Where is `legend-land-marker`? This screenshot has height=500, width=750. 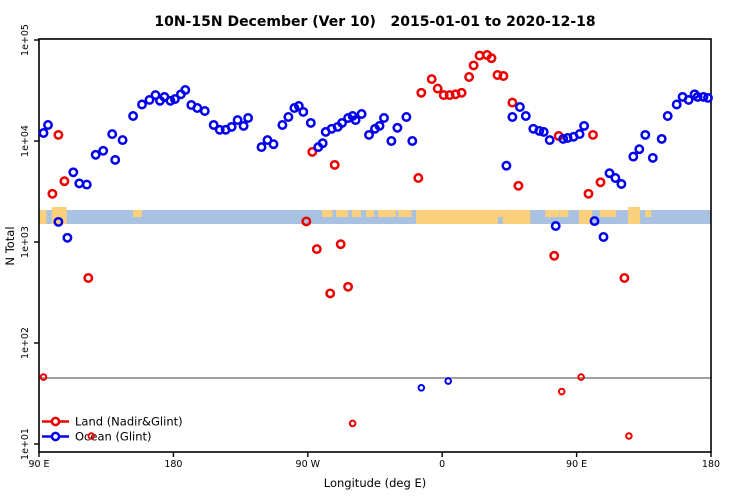
legend-land-marker is located at coordinates (55, 421).